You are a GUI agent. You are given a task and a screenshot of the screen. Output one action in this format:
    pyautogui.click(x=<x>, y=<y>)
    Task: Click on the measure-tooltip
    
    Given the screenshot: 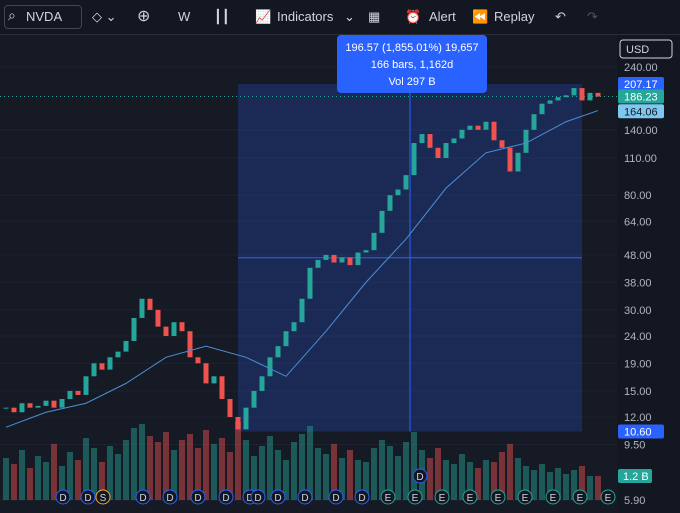 What is the action you would take?
    pyautogui.click(x=412, y=64)
    